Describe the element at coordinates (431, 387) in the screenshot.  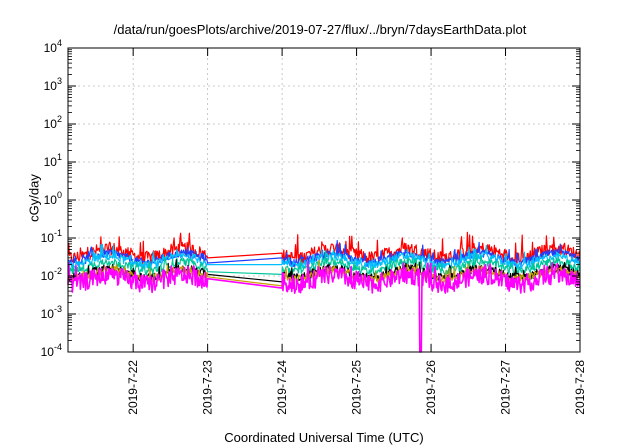
I see `x-tick-label: 2019-7-26` at that location.